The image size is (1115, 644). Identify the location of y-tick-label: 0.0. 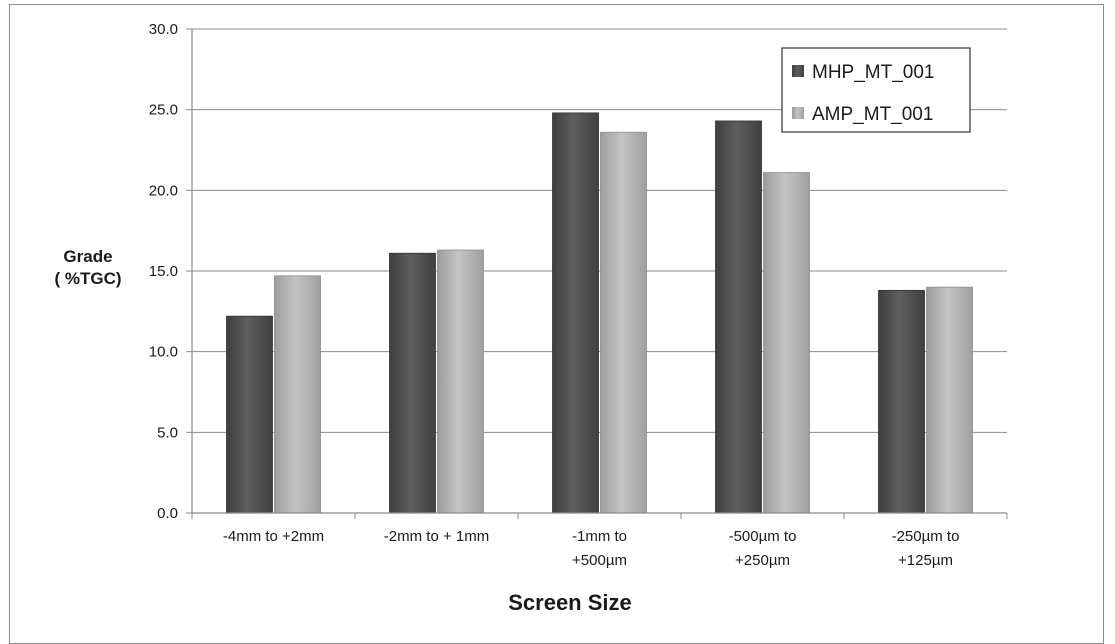
(167, 513).